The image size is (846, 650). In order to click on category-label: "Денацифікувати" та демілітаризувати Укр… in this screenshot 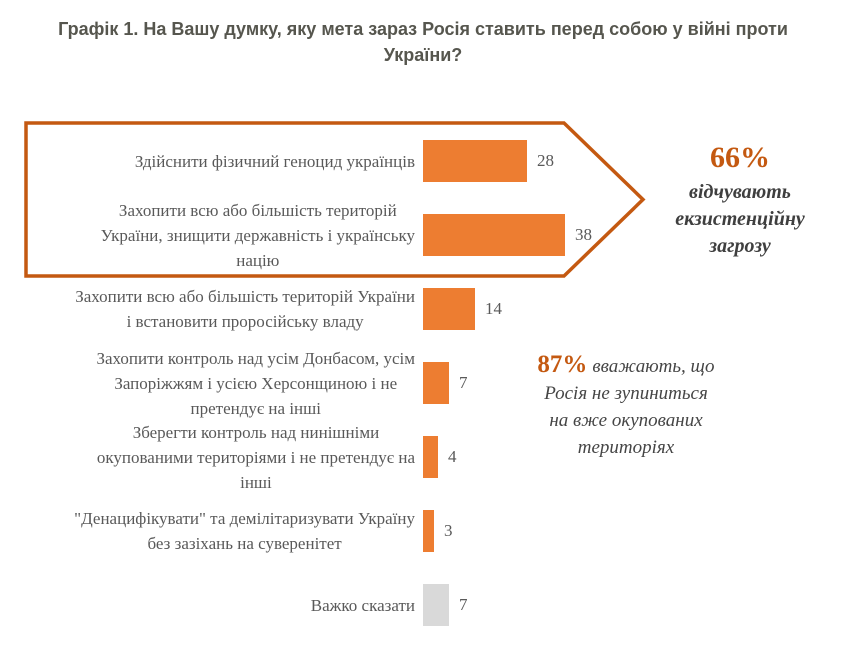, I will do `click(244, 531)`.